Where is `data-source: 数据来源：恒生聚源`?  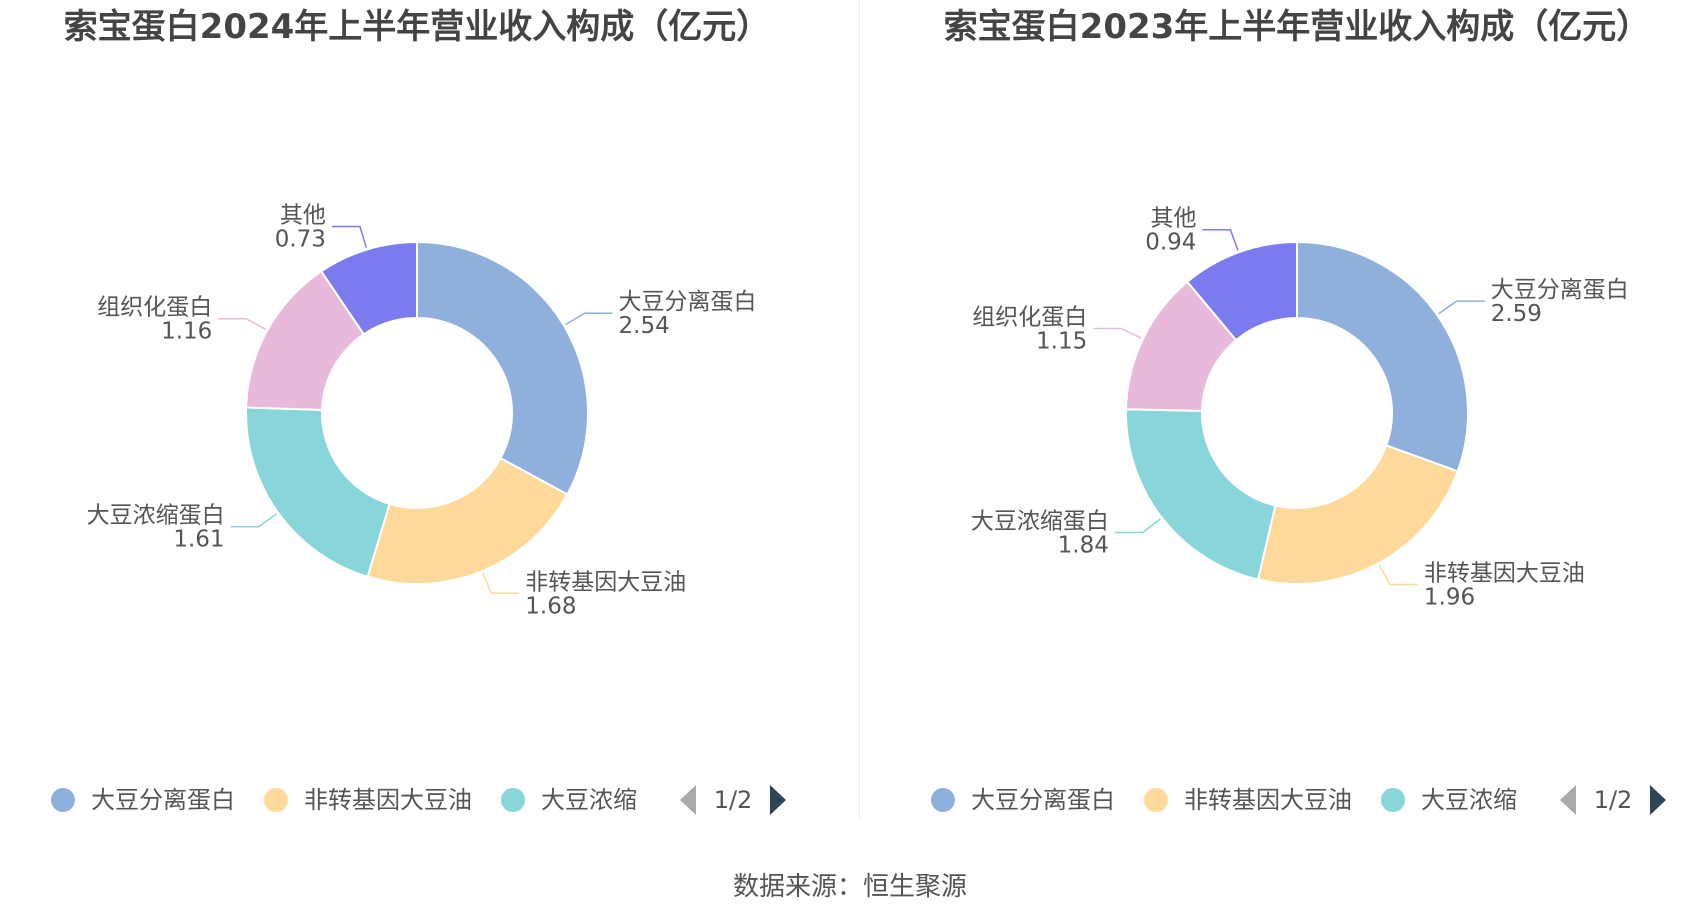 data-source: 数据来源：恒生聚源 is located at coordinates (849, 887).